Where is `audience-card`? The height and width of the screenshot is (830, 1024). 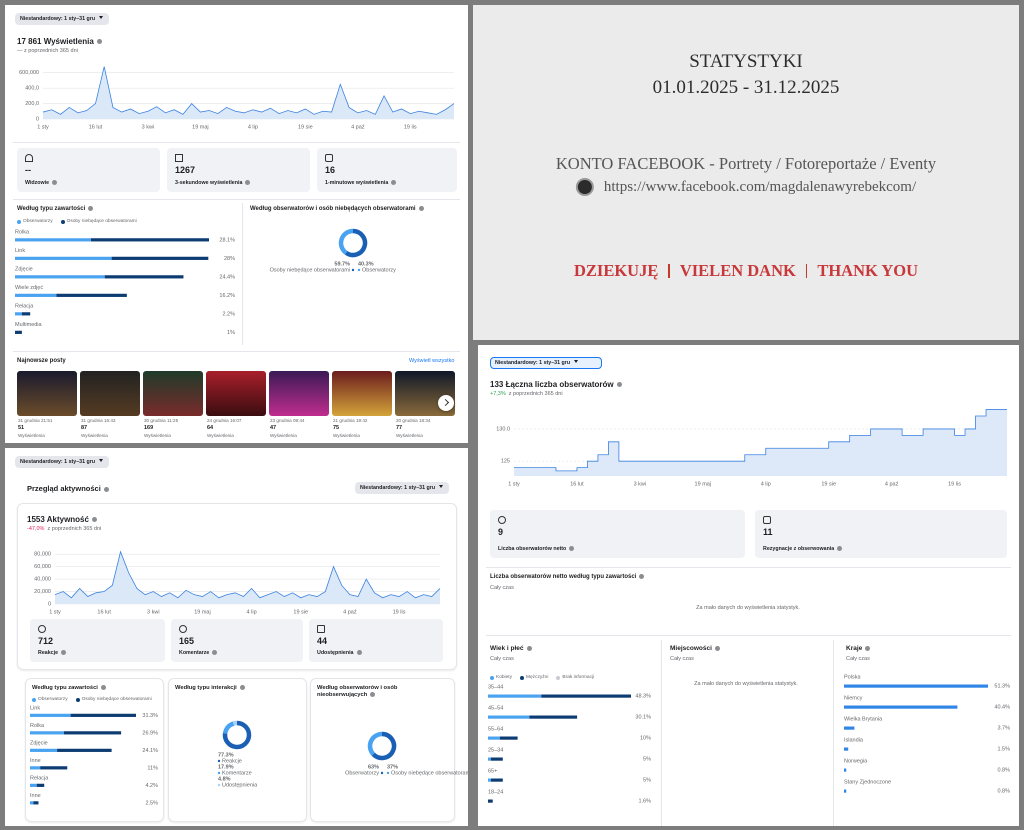 audience-card is located at coordinates (382, 750).